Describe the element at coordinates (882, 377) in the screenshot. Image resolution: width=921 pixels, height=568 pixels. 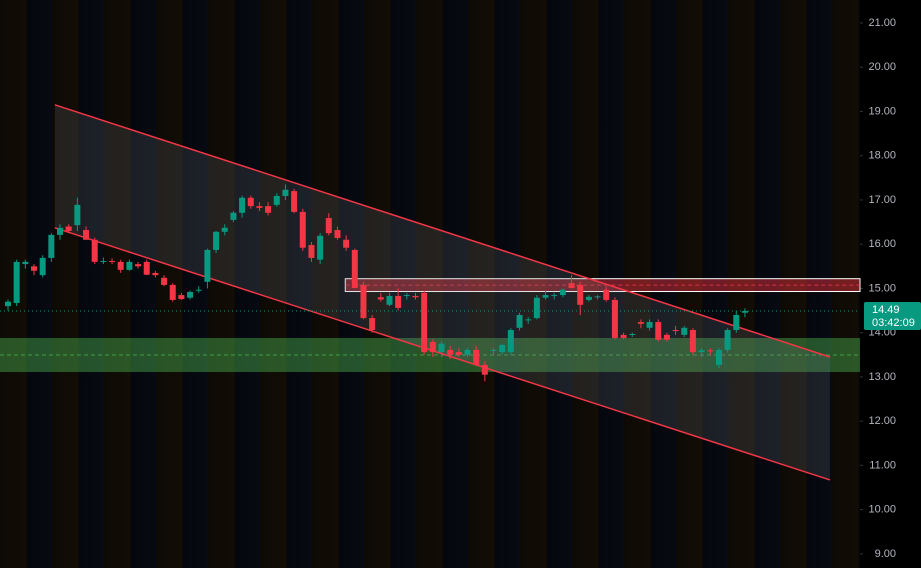
I see `y-tick-label: 13.00` at that location.